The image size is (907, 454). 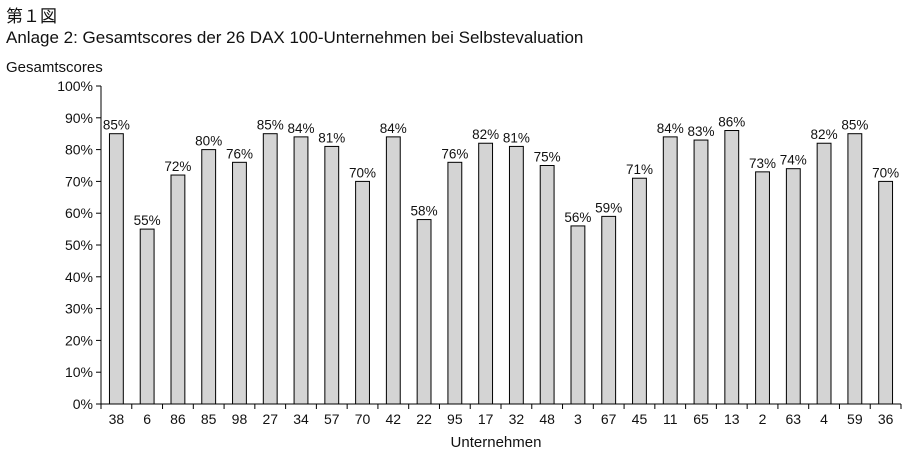 I want to click on x-tick-label: 59, so click(x=855, y=419).